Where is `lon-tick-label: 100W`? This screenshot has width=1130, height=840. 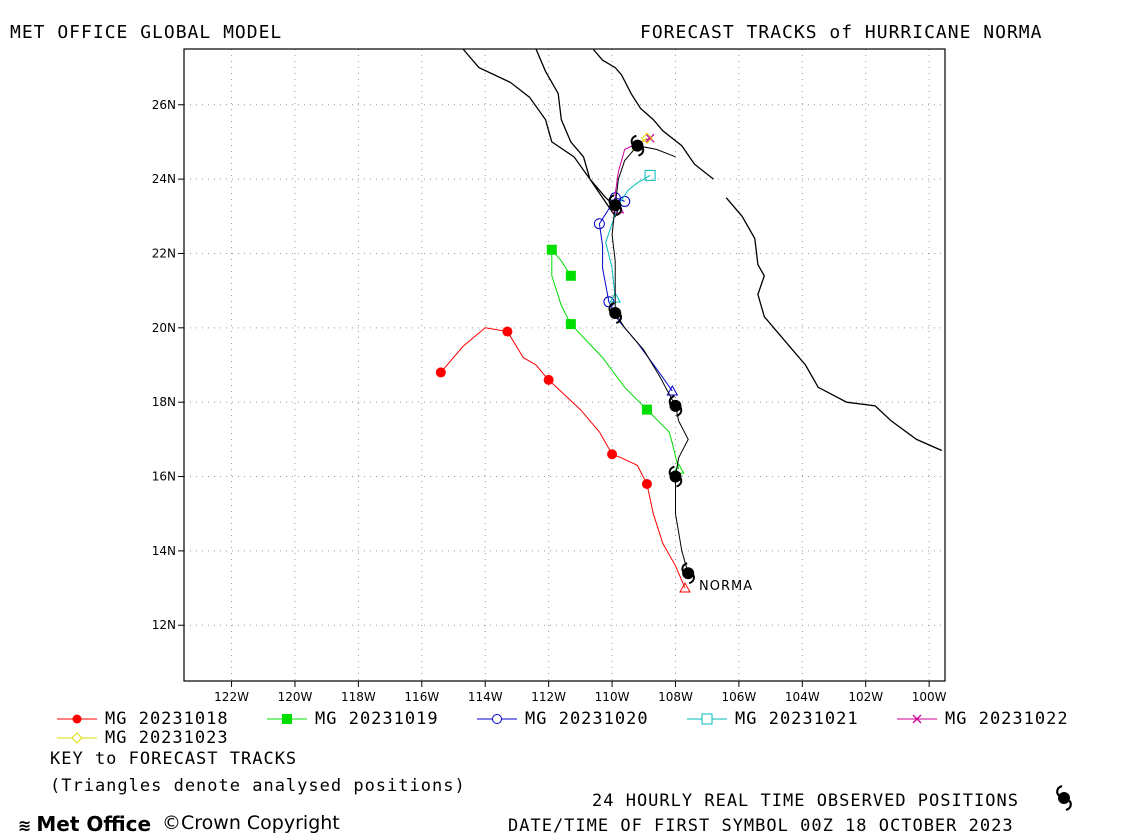
lon-tick-label: 100W is located at coordinates (929, 697).